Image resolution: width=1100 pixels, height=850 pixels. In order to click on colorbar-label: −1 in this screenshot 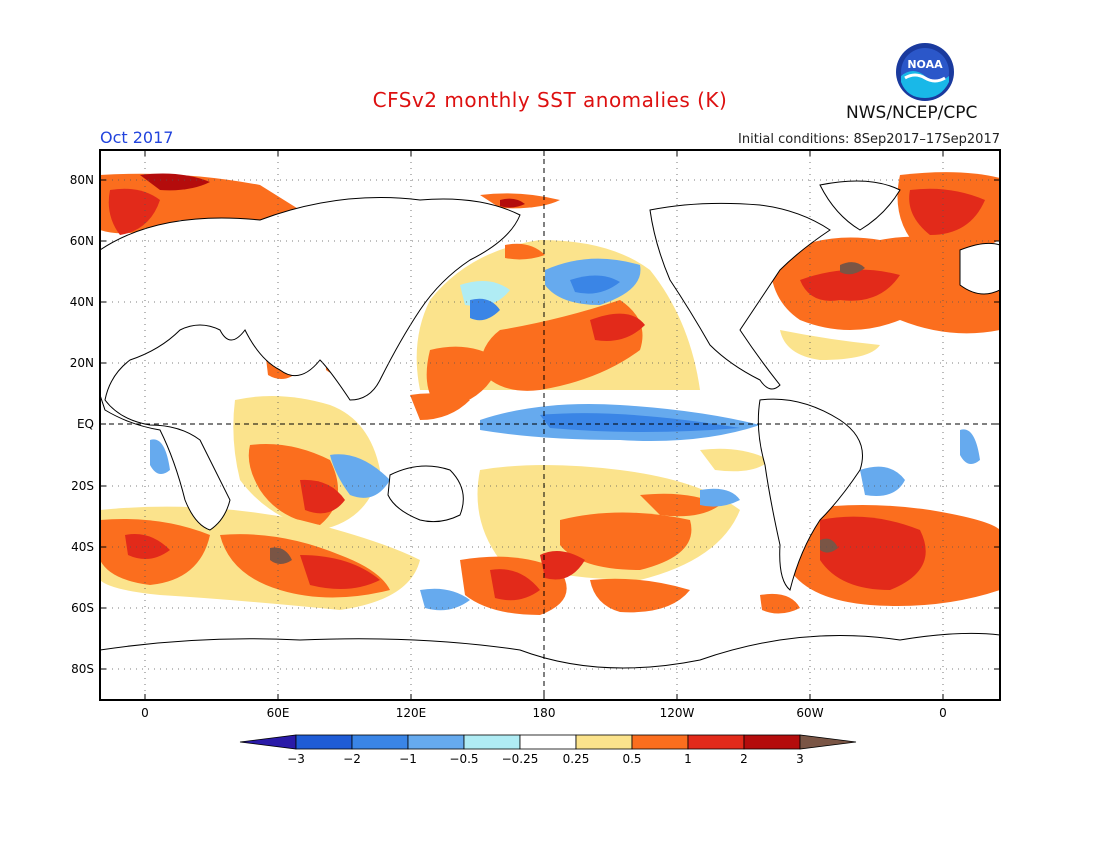, I will do `click(408, 759)`.